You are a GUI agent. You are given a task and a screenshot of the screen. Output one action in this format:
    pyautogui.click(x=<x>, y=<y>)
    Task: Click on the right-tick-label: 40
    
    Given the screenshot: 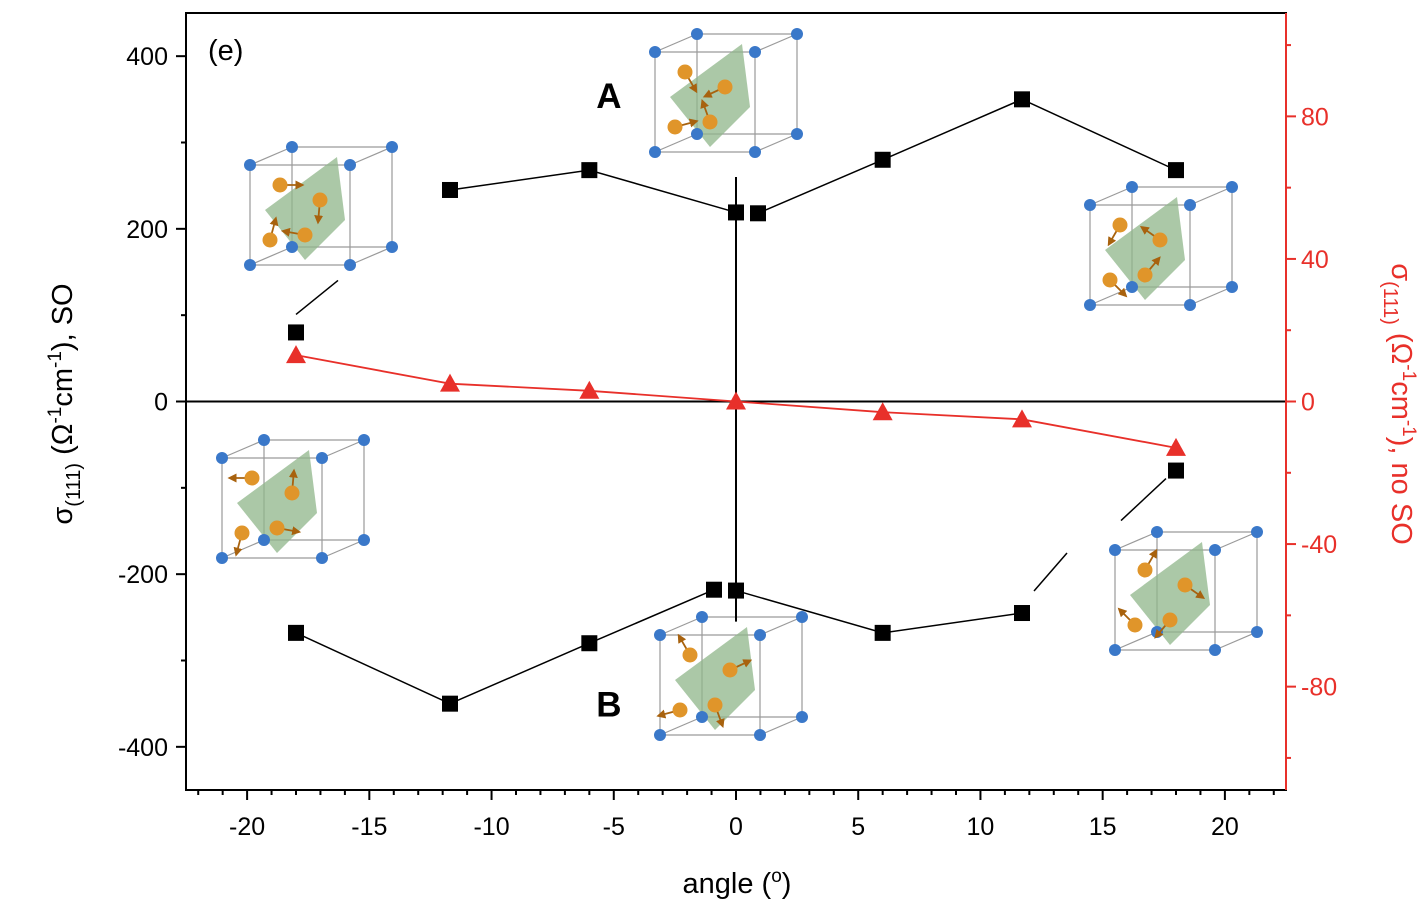 What is the action you would take?
    pyautogui.click(x=1315, y=260)
    